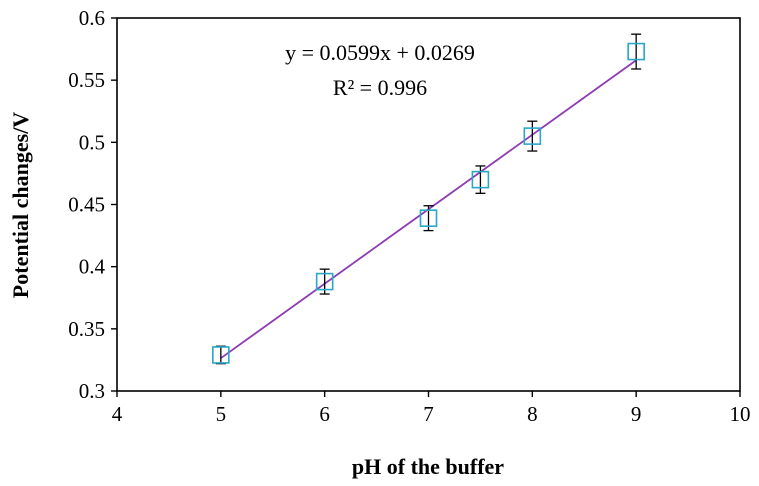  What do you see at coordinates (86, 329) in the screenshot?
I see `y-tick-label: 0.35` at bounding box center [86, 329].